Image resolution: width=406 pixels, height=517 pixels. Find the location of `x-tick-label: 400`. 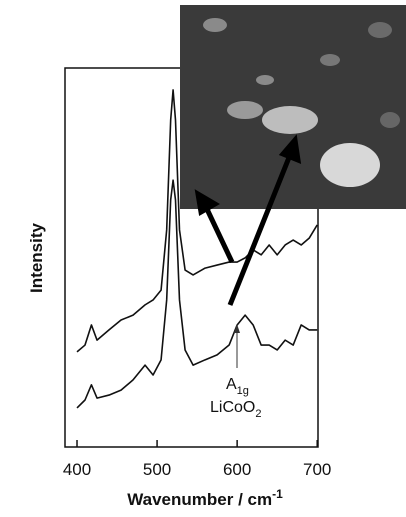

x-tick-label: 400 is located at coordinates (77, 469).